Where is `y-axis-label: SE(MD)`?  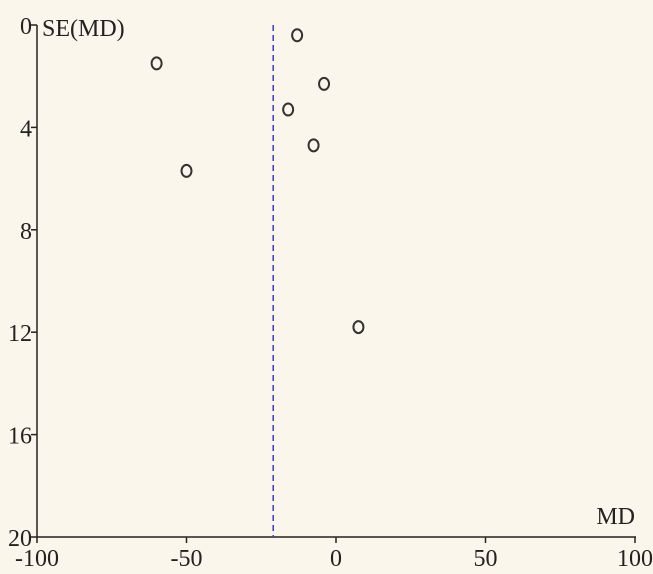 y-axis-label: SE(MD) is located at coordinates (83, 29).